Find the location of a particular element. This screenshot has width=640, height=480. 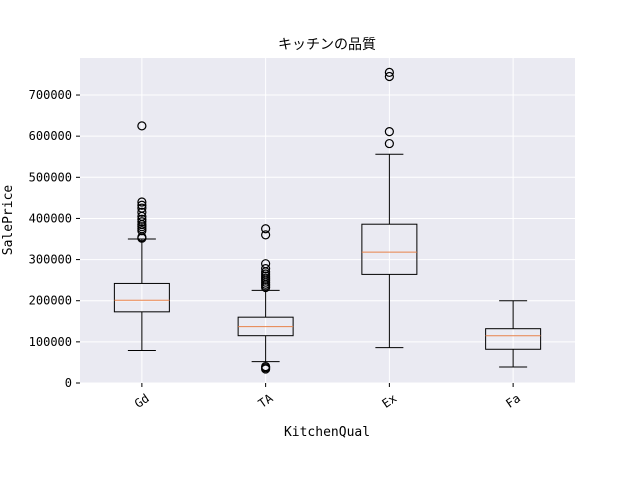

chart-title: キッチンの品質 is located at coordinates (327, 45).